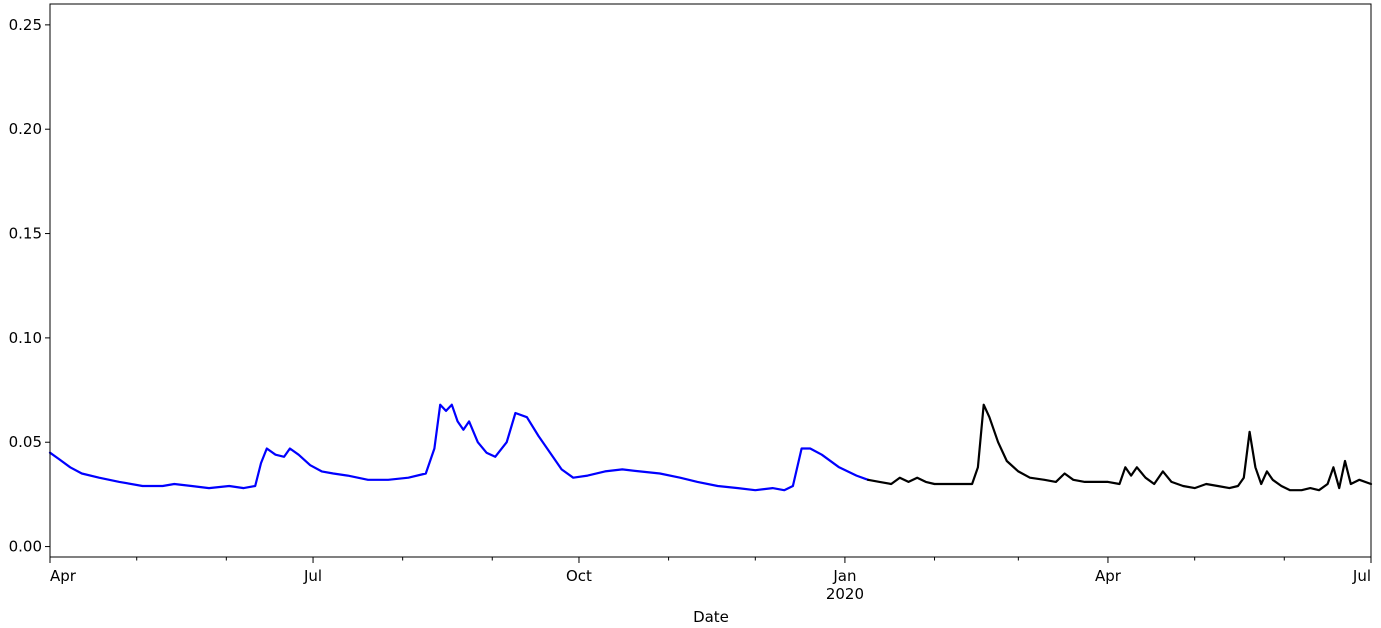 Image resolution: width=1381 pixels, height=628 pixels. I want to click on x-axis-title: Date, so click(711, 616).